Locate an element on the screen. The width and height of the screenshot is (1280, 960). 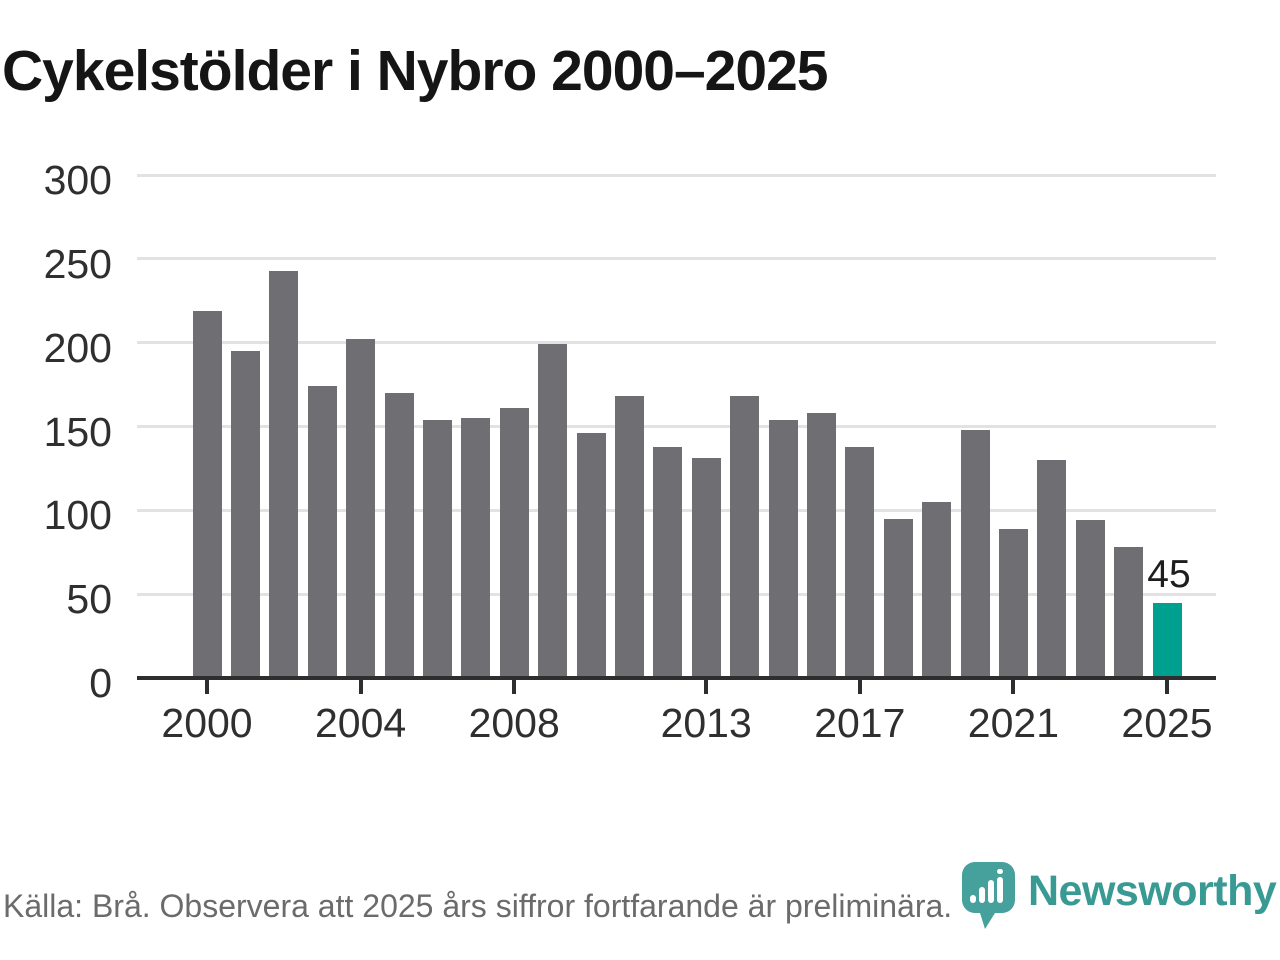
bar-2015 is located at coordinates (783, 548).